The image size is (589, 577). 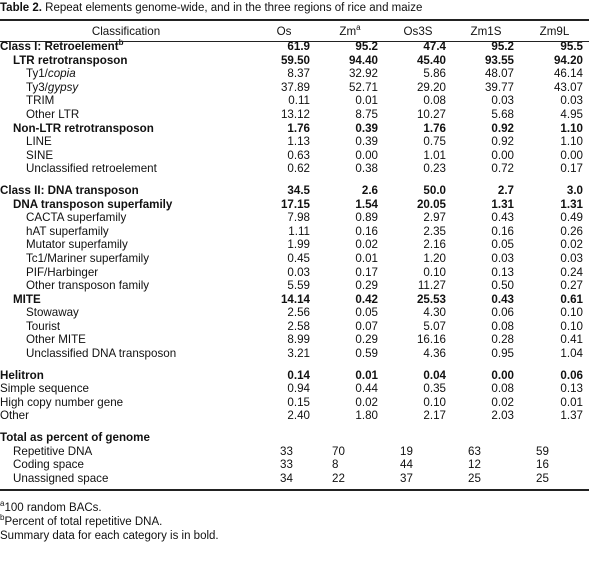 I want to click on table-row: Tourist 2.58 0.07 5.07 0.08 0.10, so click(x=294, y=327).